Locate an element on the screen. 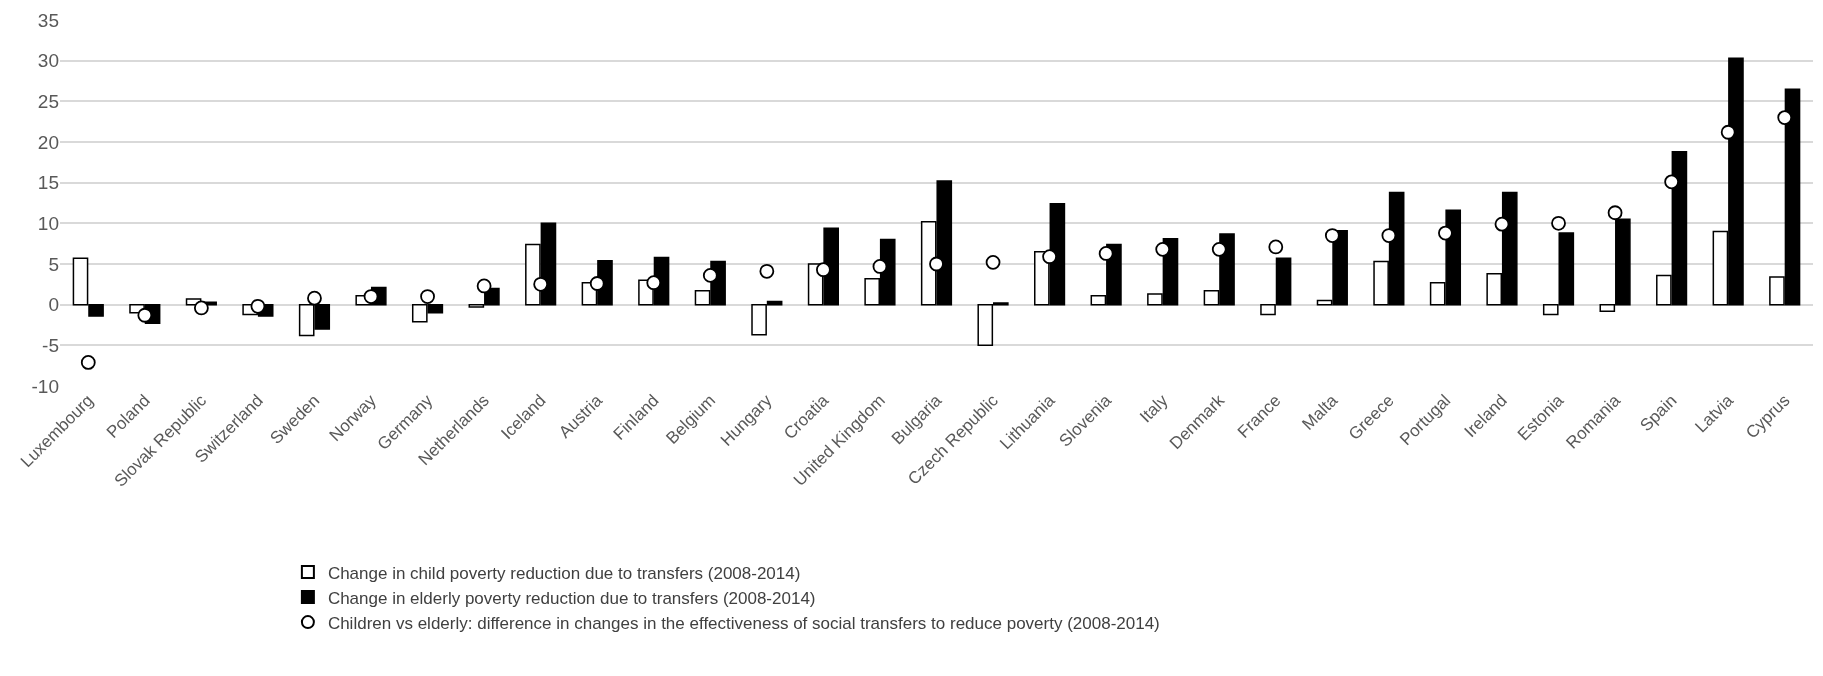 The image size is (1823, 676). y-tick-label: 25 is located at coordinates (48, 101).